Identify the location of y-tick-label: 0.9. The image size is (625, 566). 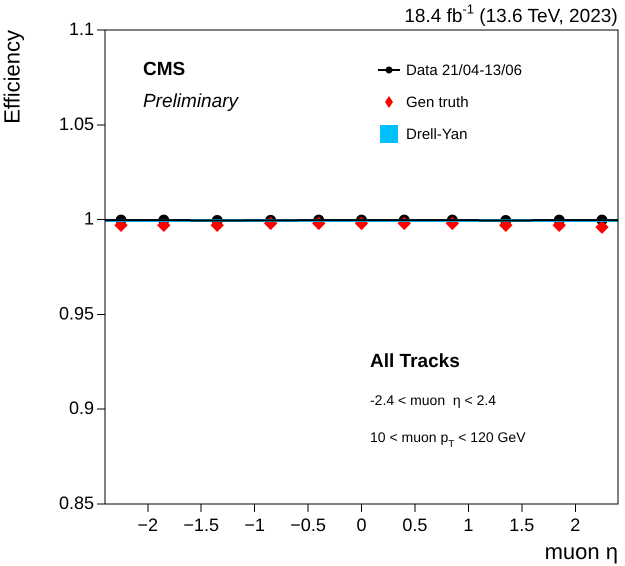
(81, 408).